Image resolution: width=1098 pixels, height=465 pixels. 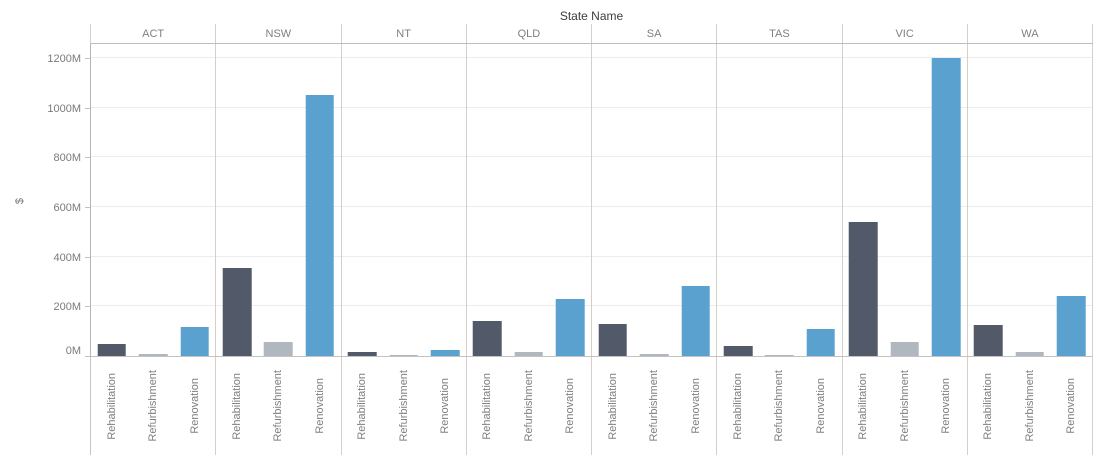 I want to click on y-tick-label: 1200M, so click(x=64, y=58).